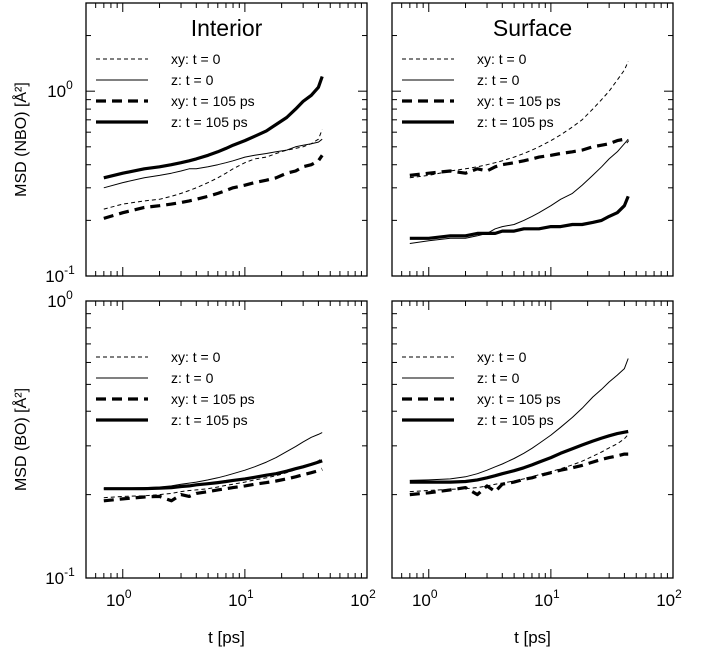 This screenshot has width=721, height=648. I want to click on y-axis-label: MSD (NBO) [Å²], so click(20, 139).